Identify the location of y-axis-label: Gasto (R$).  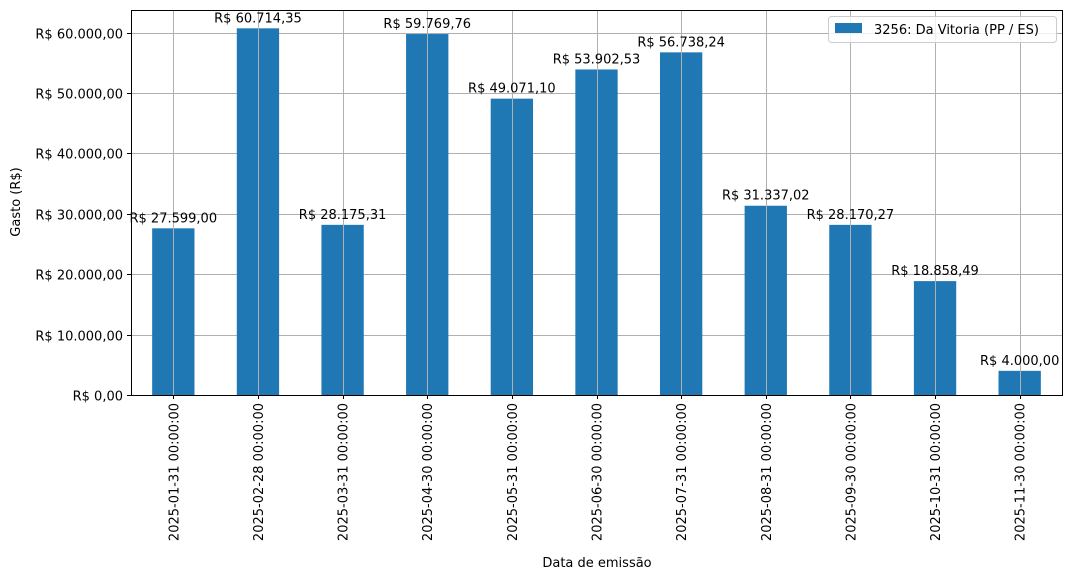
(16, 201).